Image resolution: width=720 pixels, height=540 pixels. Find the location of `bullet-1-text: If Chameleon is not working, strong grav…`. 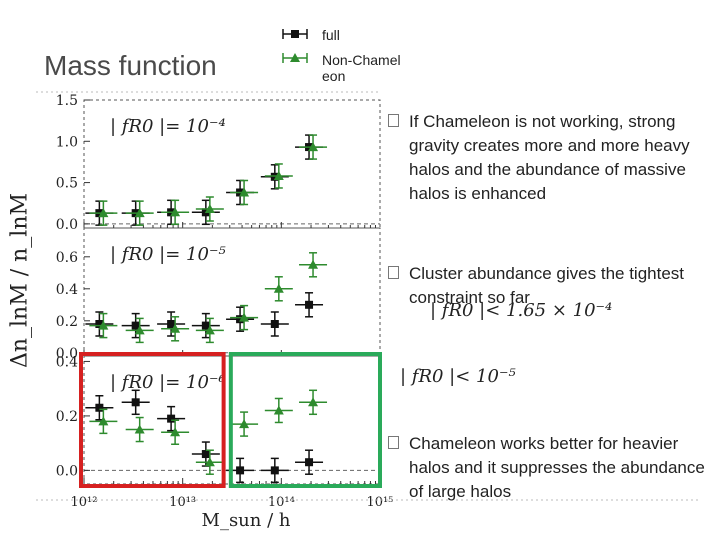

bullet-1-text: If Chameleon is not working, strong grav… is located at coordinates (549, 157).